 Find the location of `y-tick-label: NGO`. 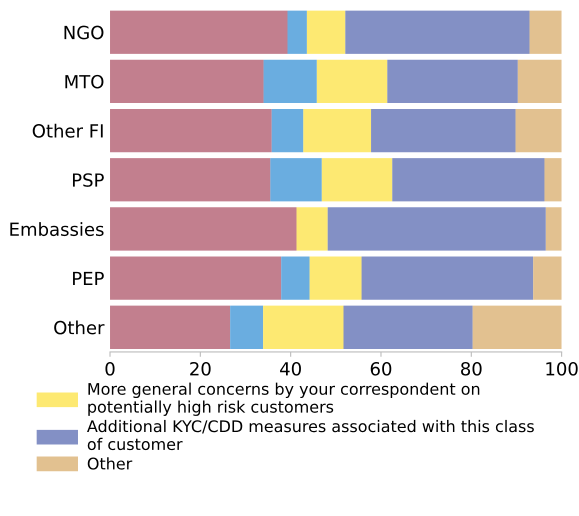

y-tick-label: NGO is located at coordinates (84, 33).